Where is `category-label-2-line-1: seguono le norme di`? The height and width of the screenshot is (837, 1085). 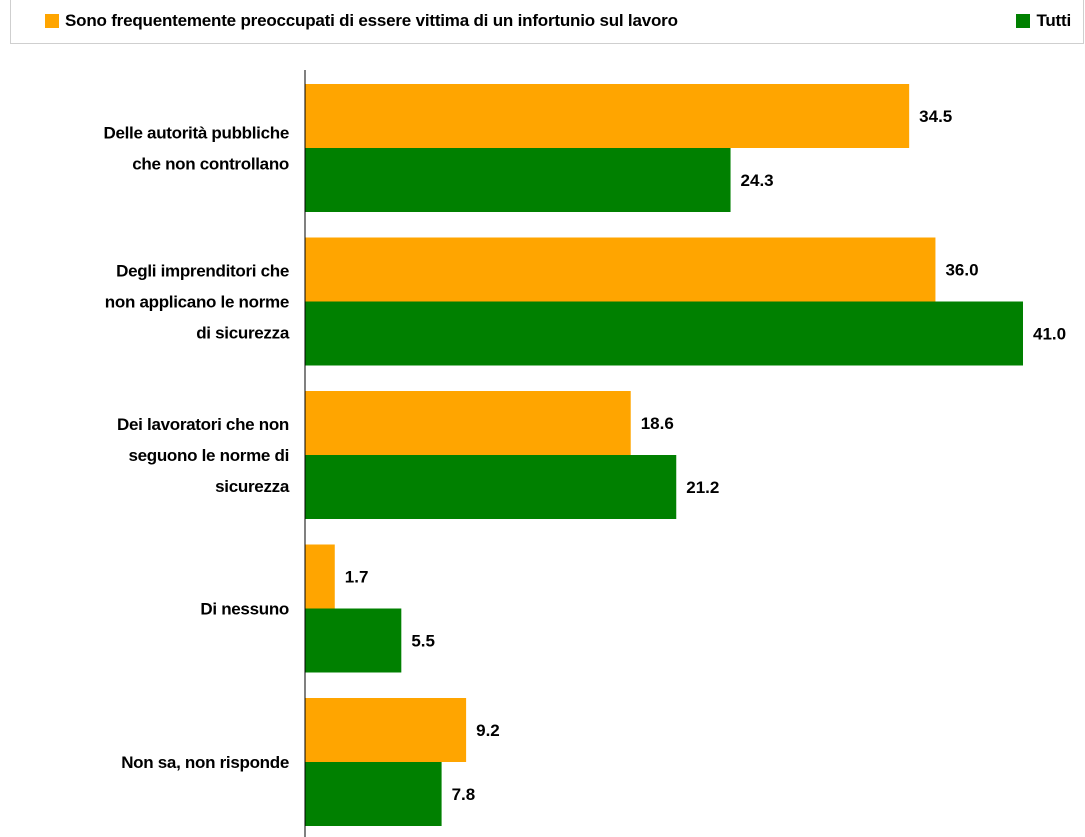
category-label-2-line-1: seguono le norme di is located at coordinates (208, 455).